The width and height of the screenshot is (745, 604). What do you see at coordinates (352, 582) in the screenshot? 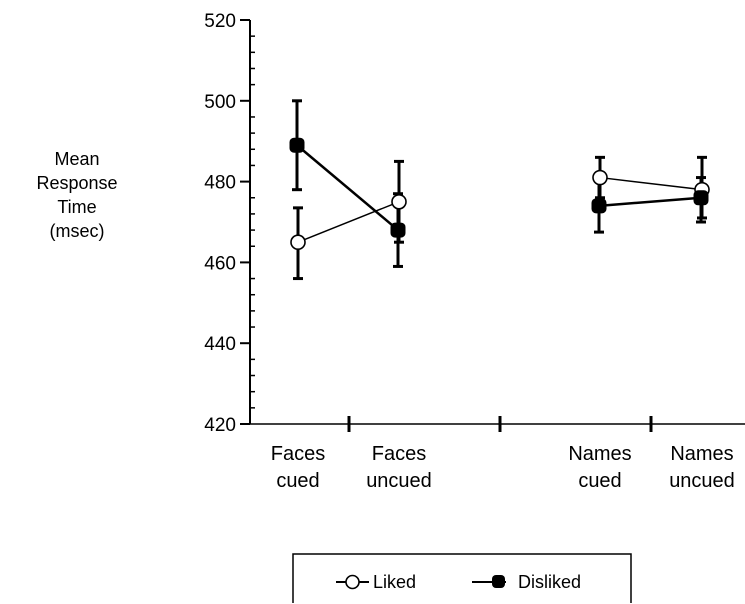
I see `legend-marker-liked` at bounding box center [352, 582].